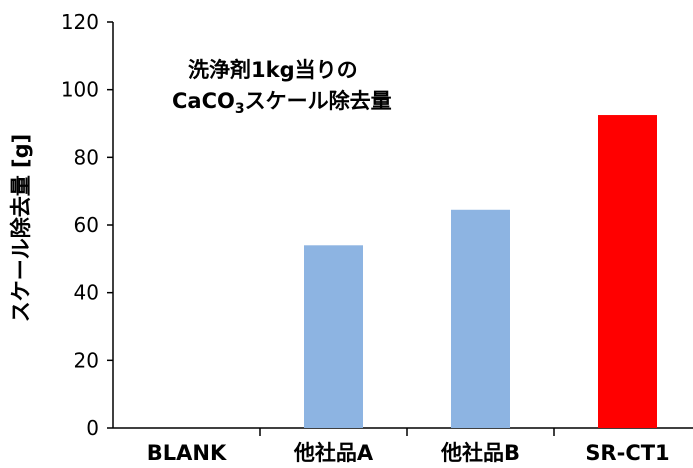 This screenshot has width=693, height=468. What do you see at coordinates (86, 157) in the screenshot?
I see `y-tick-label: 80` at bounding box center [86, 157].